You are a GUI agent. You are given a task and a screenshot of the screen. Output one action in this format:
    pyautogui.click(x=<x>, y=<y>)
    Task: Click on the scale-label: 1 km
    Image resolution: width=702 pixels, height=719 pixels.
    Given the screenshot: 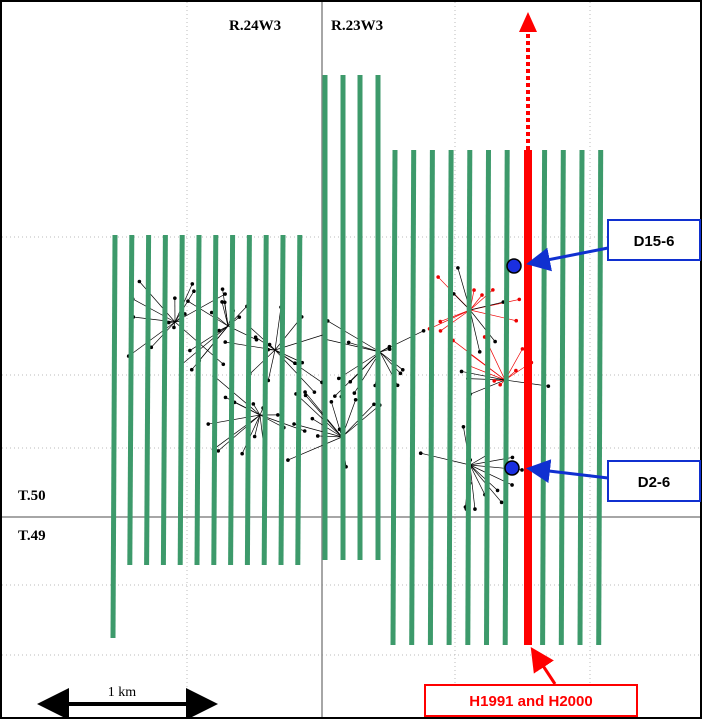 What is the action you would take?
    pyautogui.click(x=122, y=692)
    